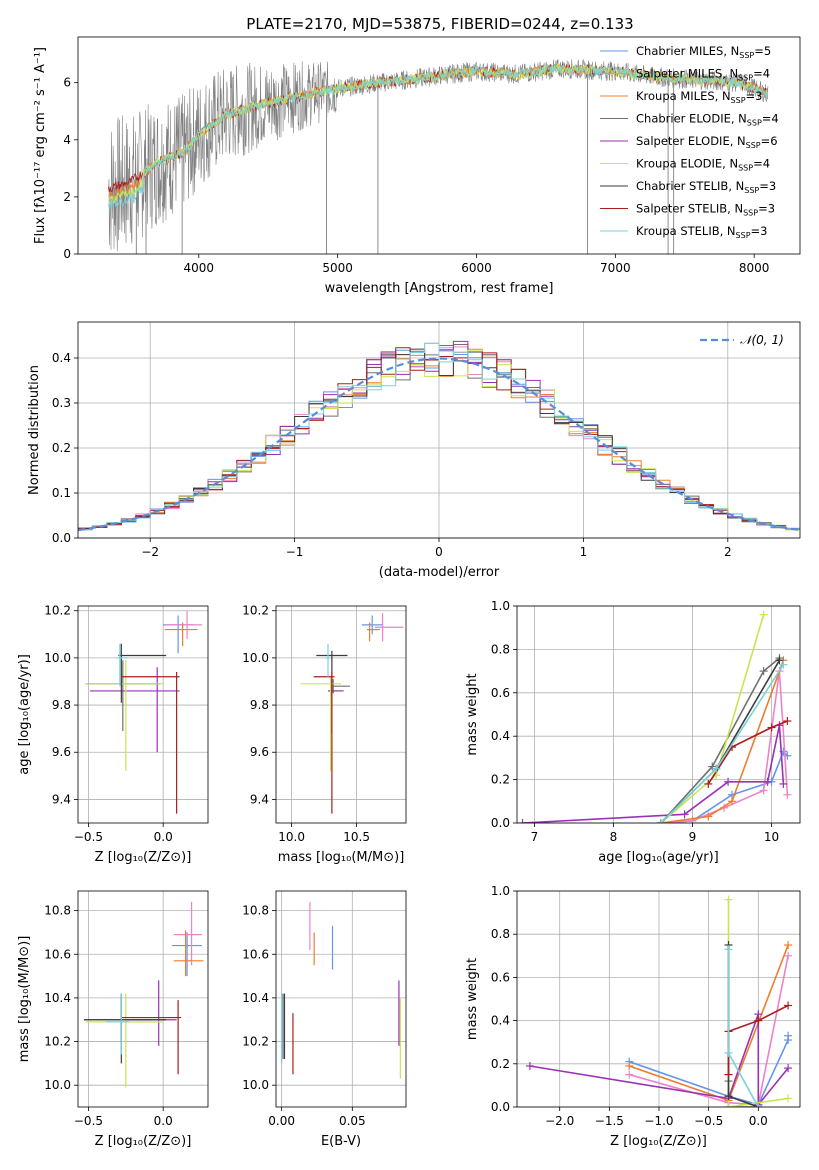 This screenshot has height=1170, width=819. What do you see at coordinates (439, 288) in the screenshot?
I see `spectrum-x-axis-label: wavelength [Angstrom, rest frame]` at bounding box center [439, 288].